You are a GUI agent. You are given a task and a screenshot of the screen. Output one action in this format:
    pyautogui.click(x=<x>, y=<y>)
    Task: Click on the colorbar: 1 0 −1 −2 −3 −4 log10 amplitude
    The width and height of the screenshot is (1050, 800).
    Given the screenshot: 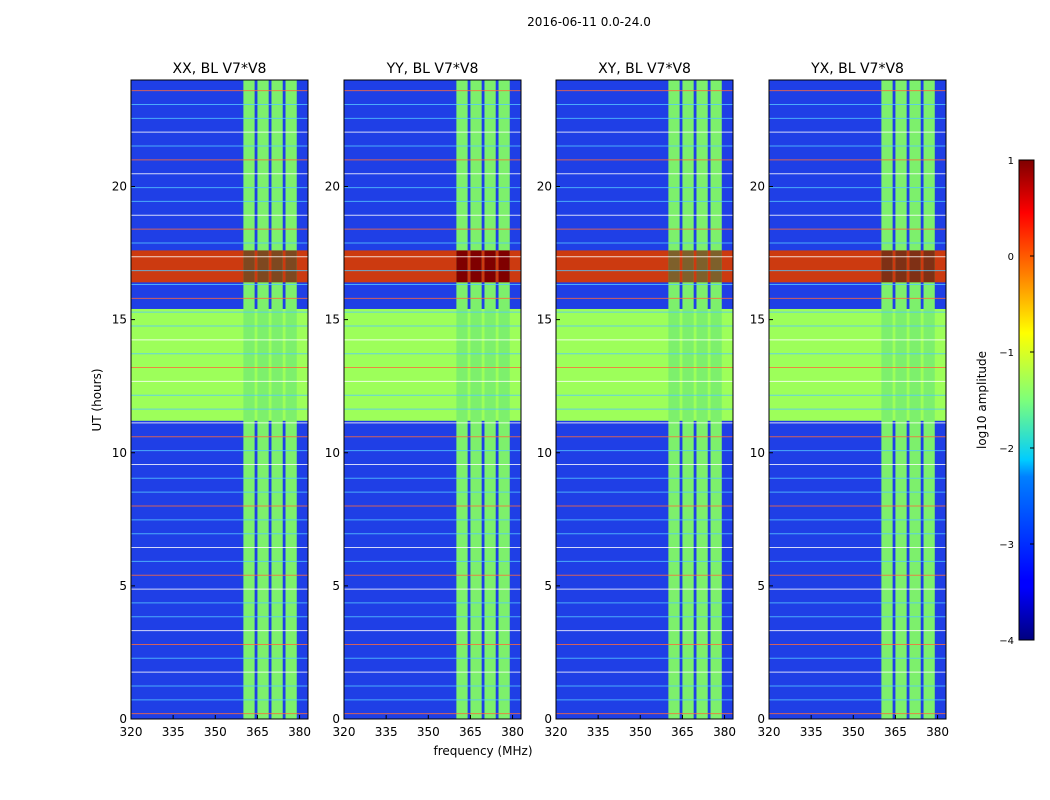 What is the action you would take?
    pyautogui.click(x=1005, y=401)
    